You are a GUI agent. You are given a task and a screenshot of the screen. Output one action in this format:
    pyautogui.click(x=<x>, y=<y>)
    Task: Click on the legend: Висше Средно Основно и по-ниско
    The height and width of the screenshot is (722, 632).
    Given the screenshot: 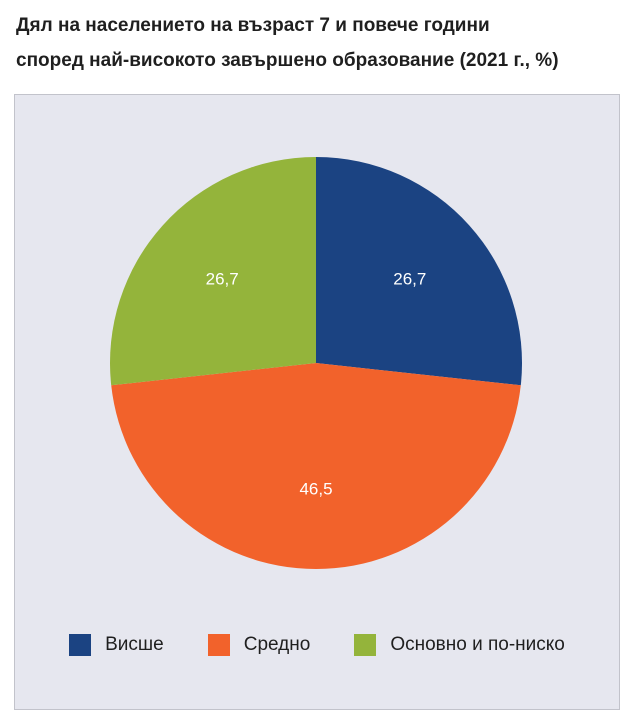 What is the action you would take?
    pyautogui.click(x=317, y=645)
    